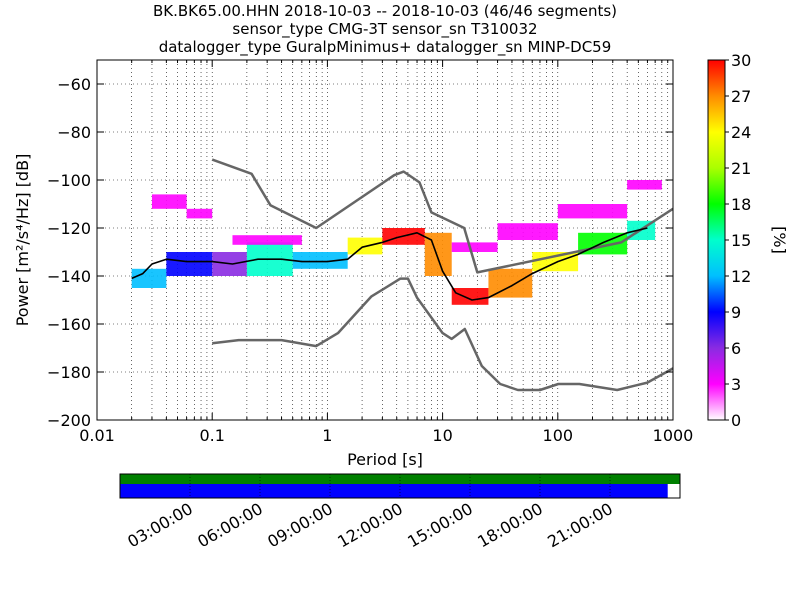 This screenshot has width=800, height=600. What do you see at coordinates (741, 60) in the screenshot?
I see `colorbar-tick-label: 30` at bounding box center [741, 60].